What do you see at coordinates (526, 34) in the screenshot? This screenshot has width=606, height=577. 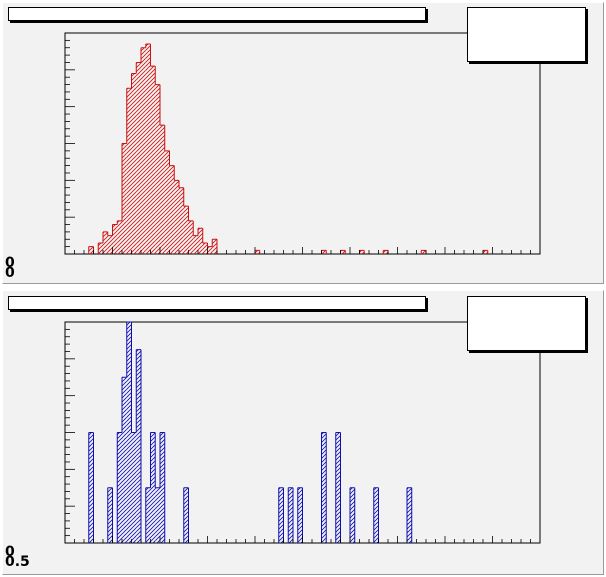 I see `top-stats-box` at bounding box center [526, 34].